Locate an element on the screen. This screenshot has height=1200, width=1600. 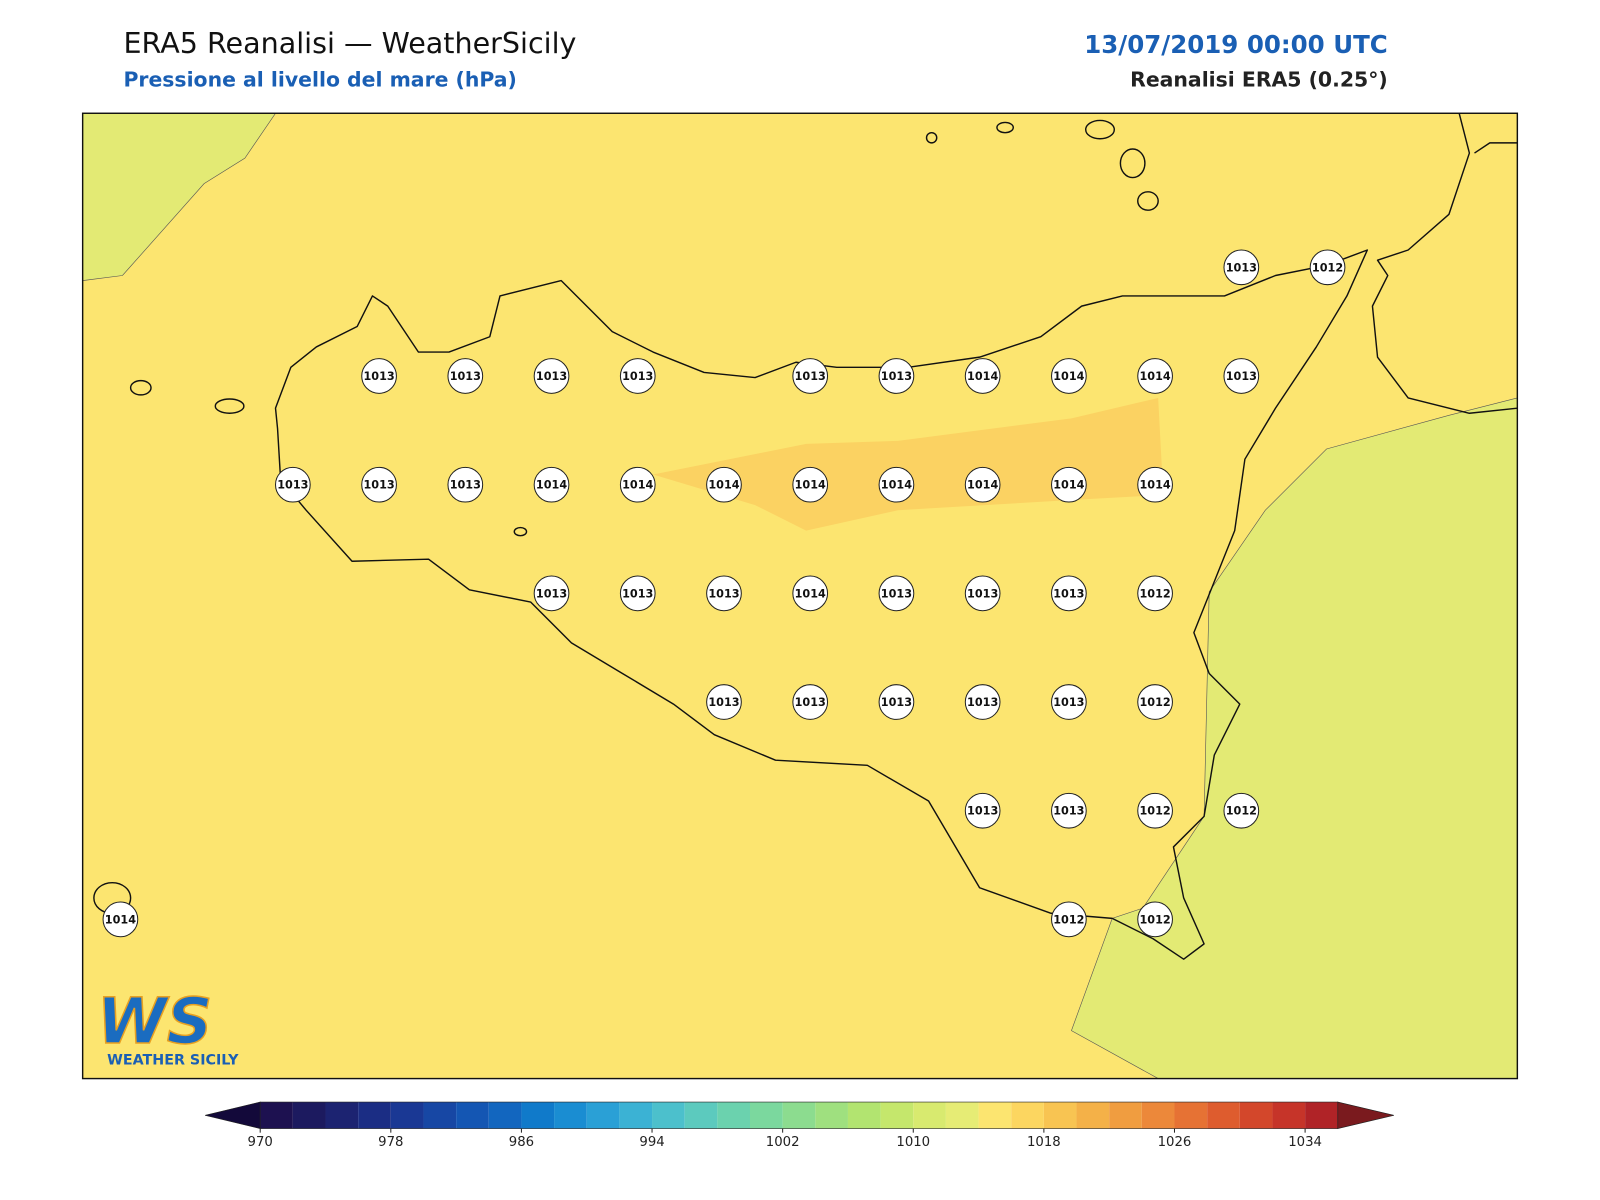
colorbar-tick-label: 1034 is located at coordinates (1305, 1142).